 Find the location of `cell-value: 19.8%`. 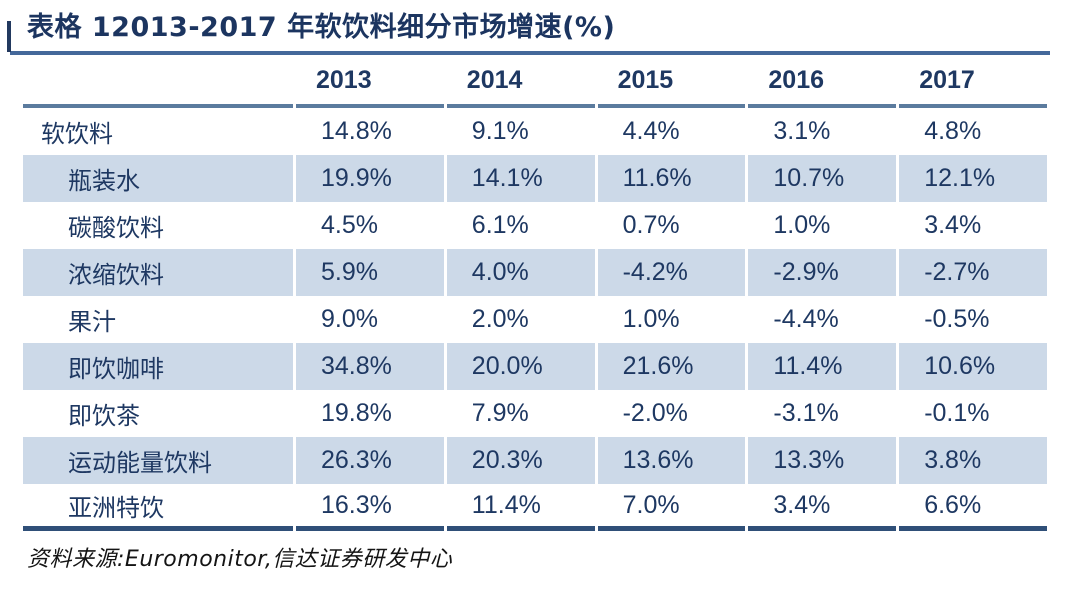

cell-value: 19.8% is located at coordinates (356, 413).